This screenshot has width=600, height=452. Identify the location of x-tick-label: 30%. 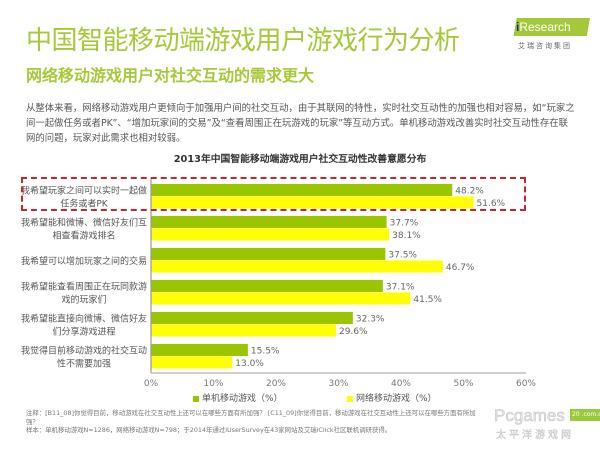
(338, 384).